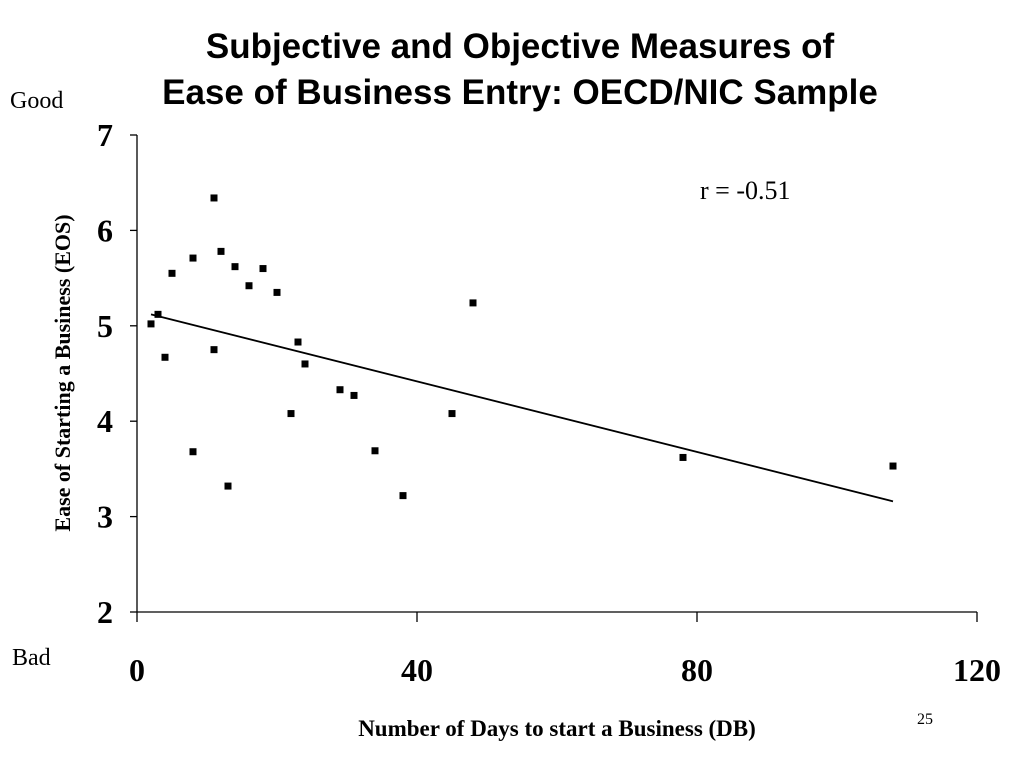 The height and width of the screenshot is (768, 1024). What do you see at coordinates (520, 46) in the screenshot?
I see `title-line-1: Subjective and Objective Measures of` at bounding box center [520, 46].